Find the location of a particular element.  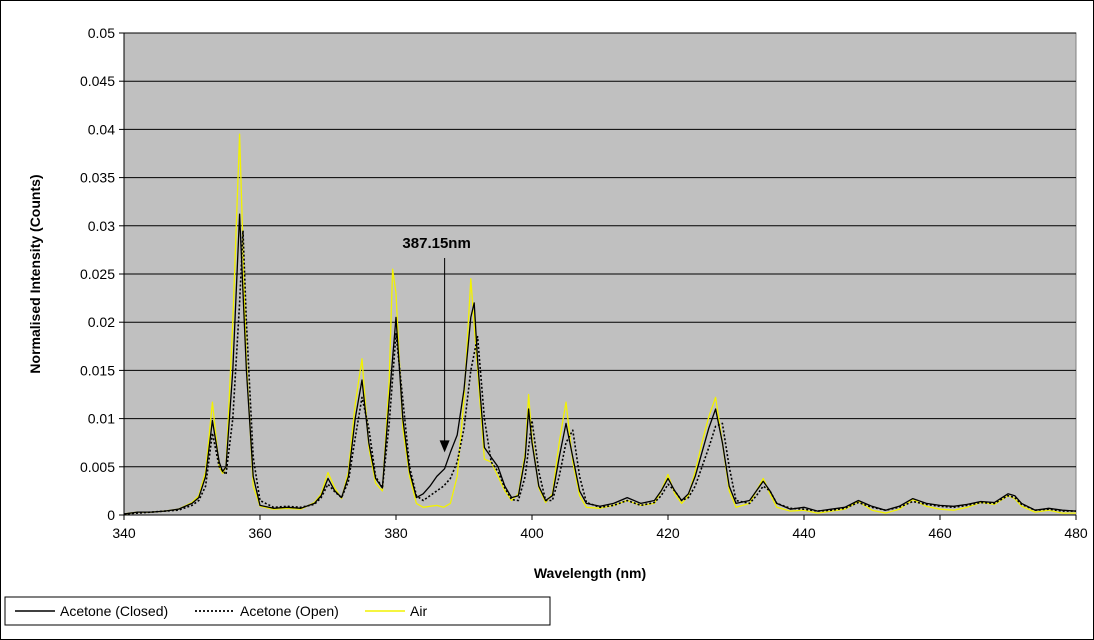

x-tick-label: 360 is located at coordinates (260, 533).